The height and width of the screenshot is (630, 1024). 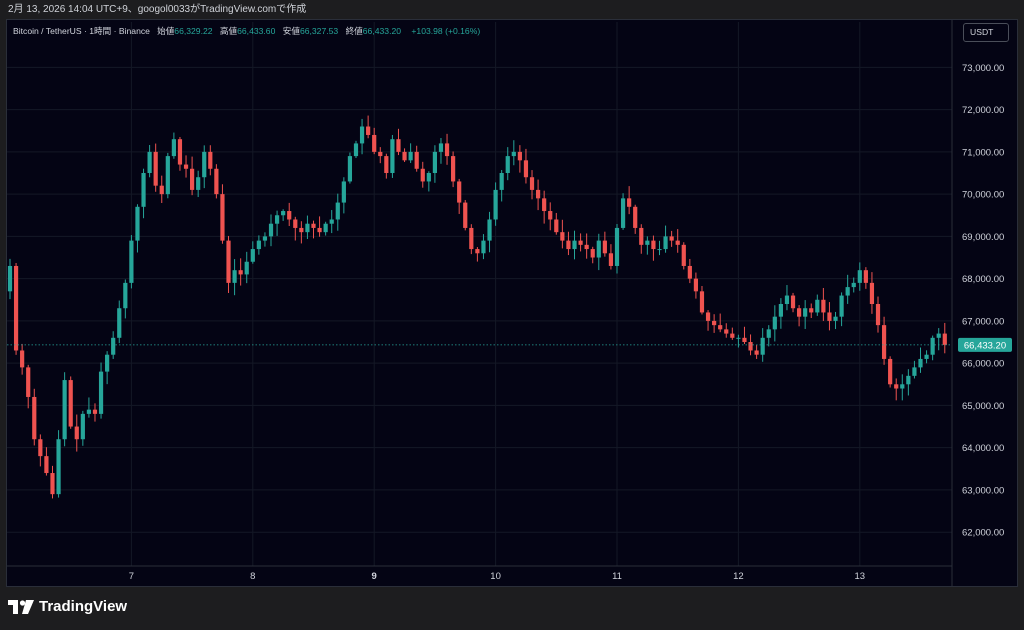 What do you see at coordinates (983, 490) in the screenshot?
I see `price-tick-label: 63,000.00` at bounding box center [983, 490].